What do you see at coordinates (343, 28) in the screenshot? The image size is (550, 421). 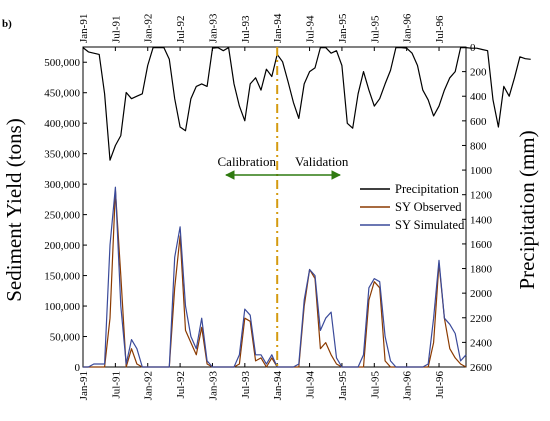 I see `x-top-tick-label: Jan-95` at bounding box center [343, 28].